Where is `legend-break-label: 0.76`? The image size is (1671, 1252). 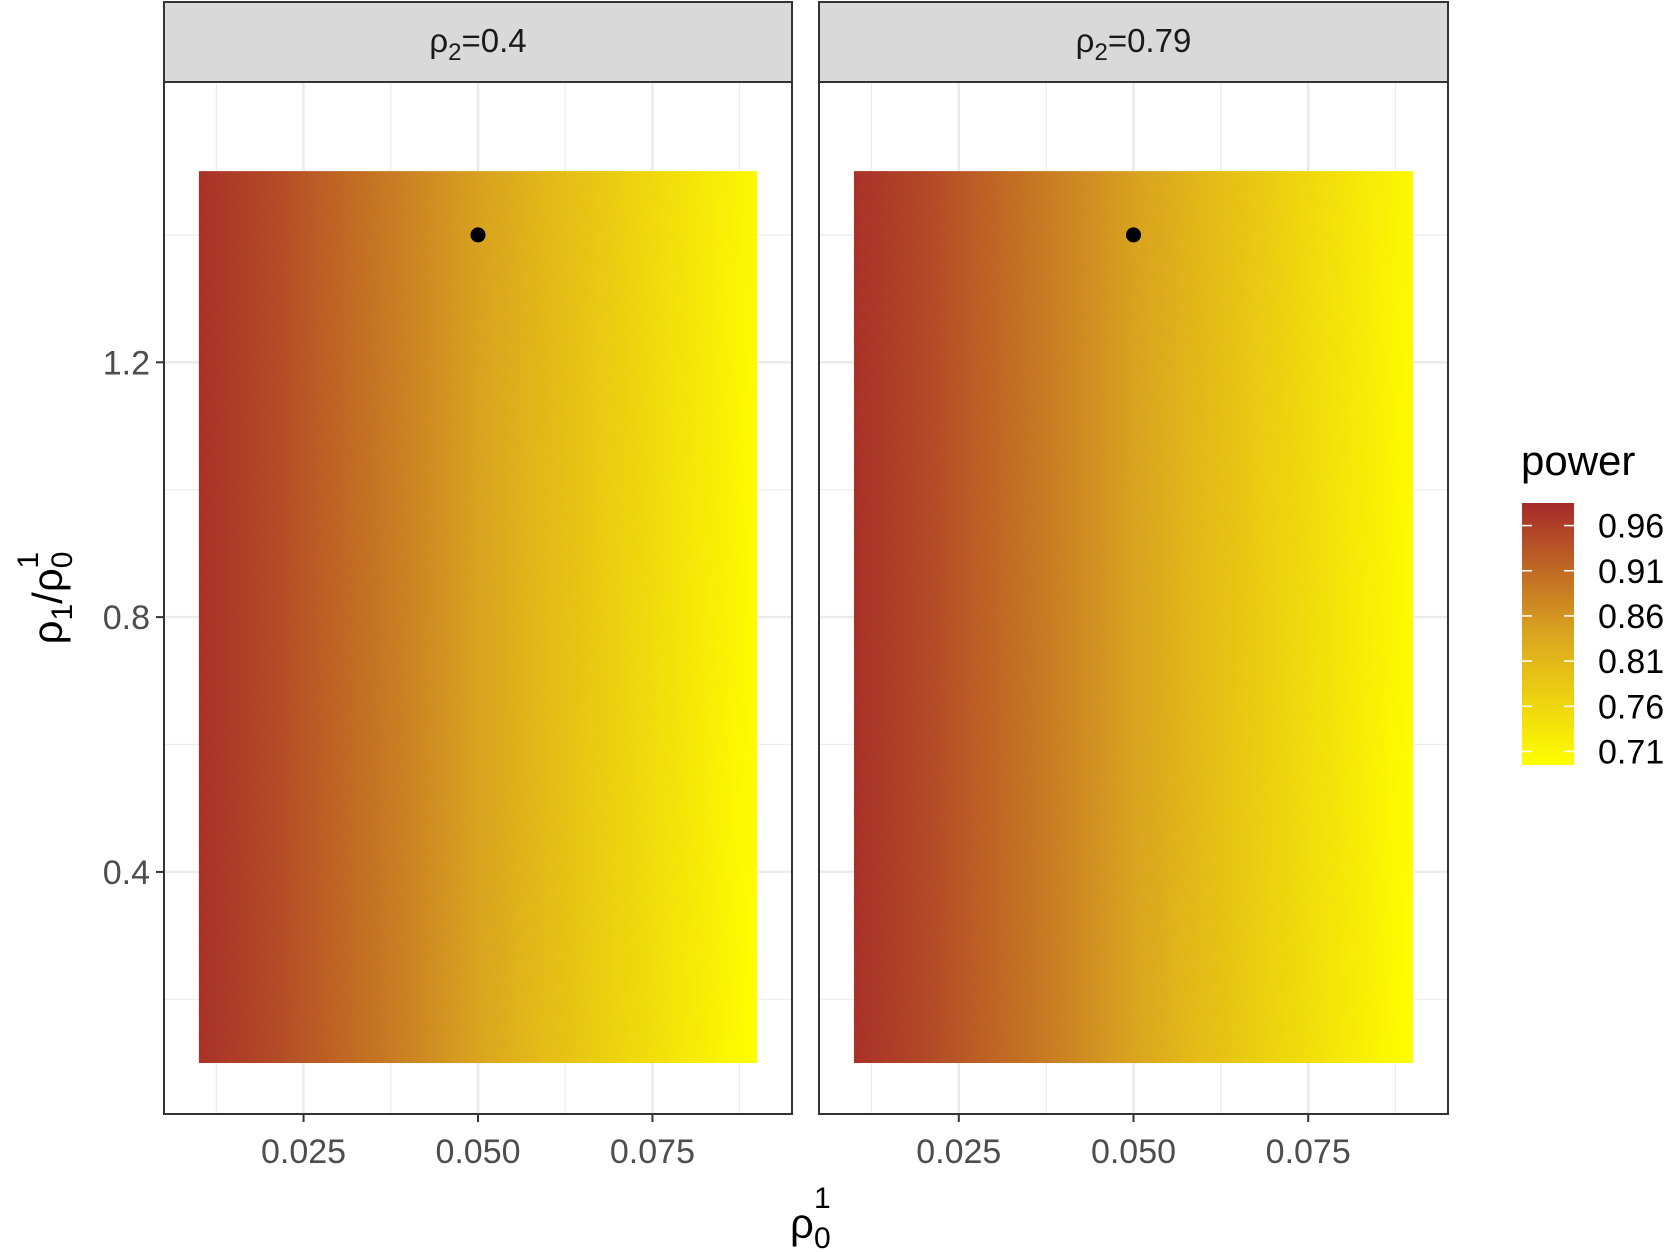 legend-break-label: 0.76 is located at coordinates (1631, 707).